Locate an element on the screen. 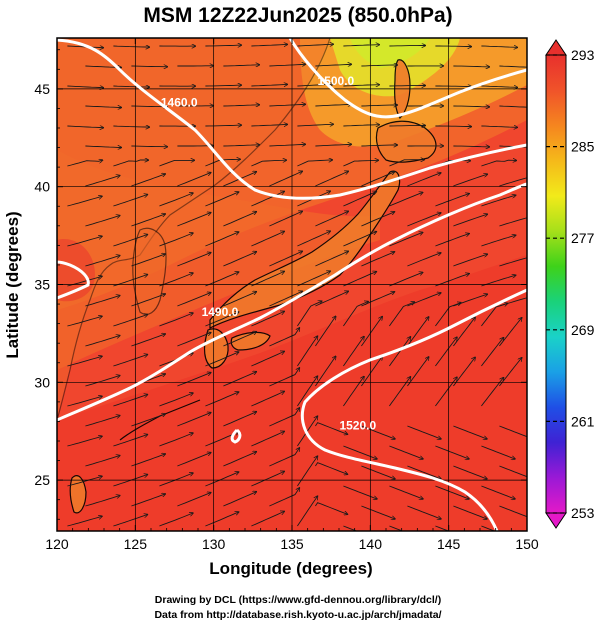 The height and width of the screenshot is (625, 599). y-tick-label: 40 is located at coordinates (42, 187).